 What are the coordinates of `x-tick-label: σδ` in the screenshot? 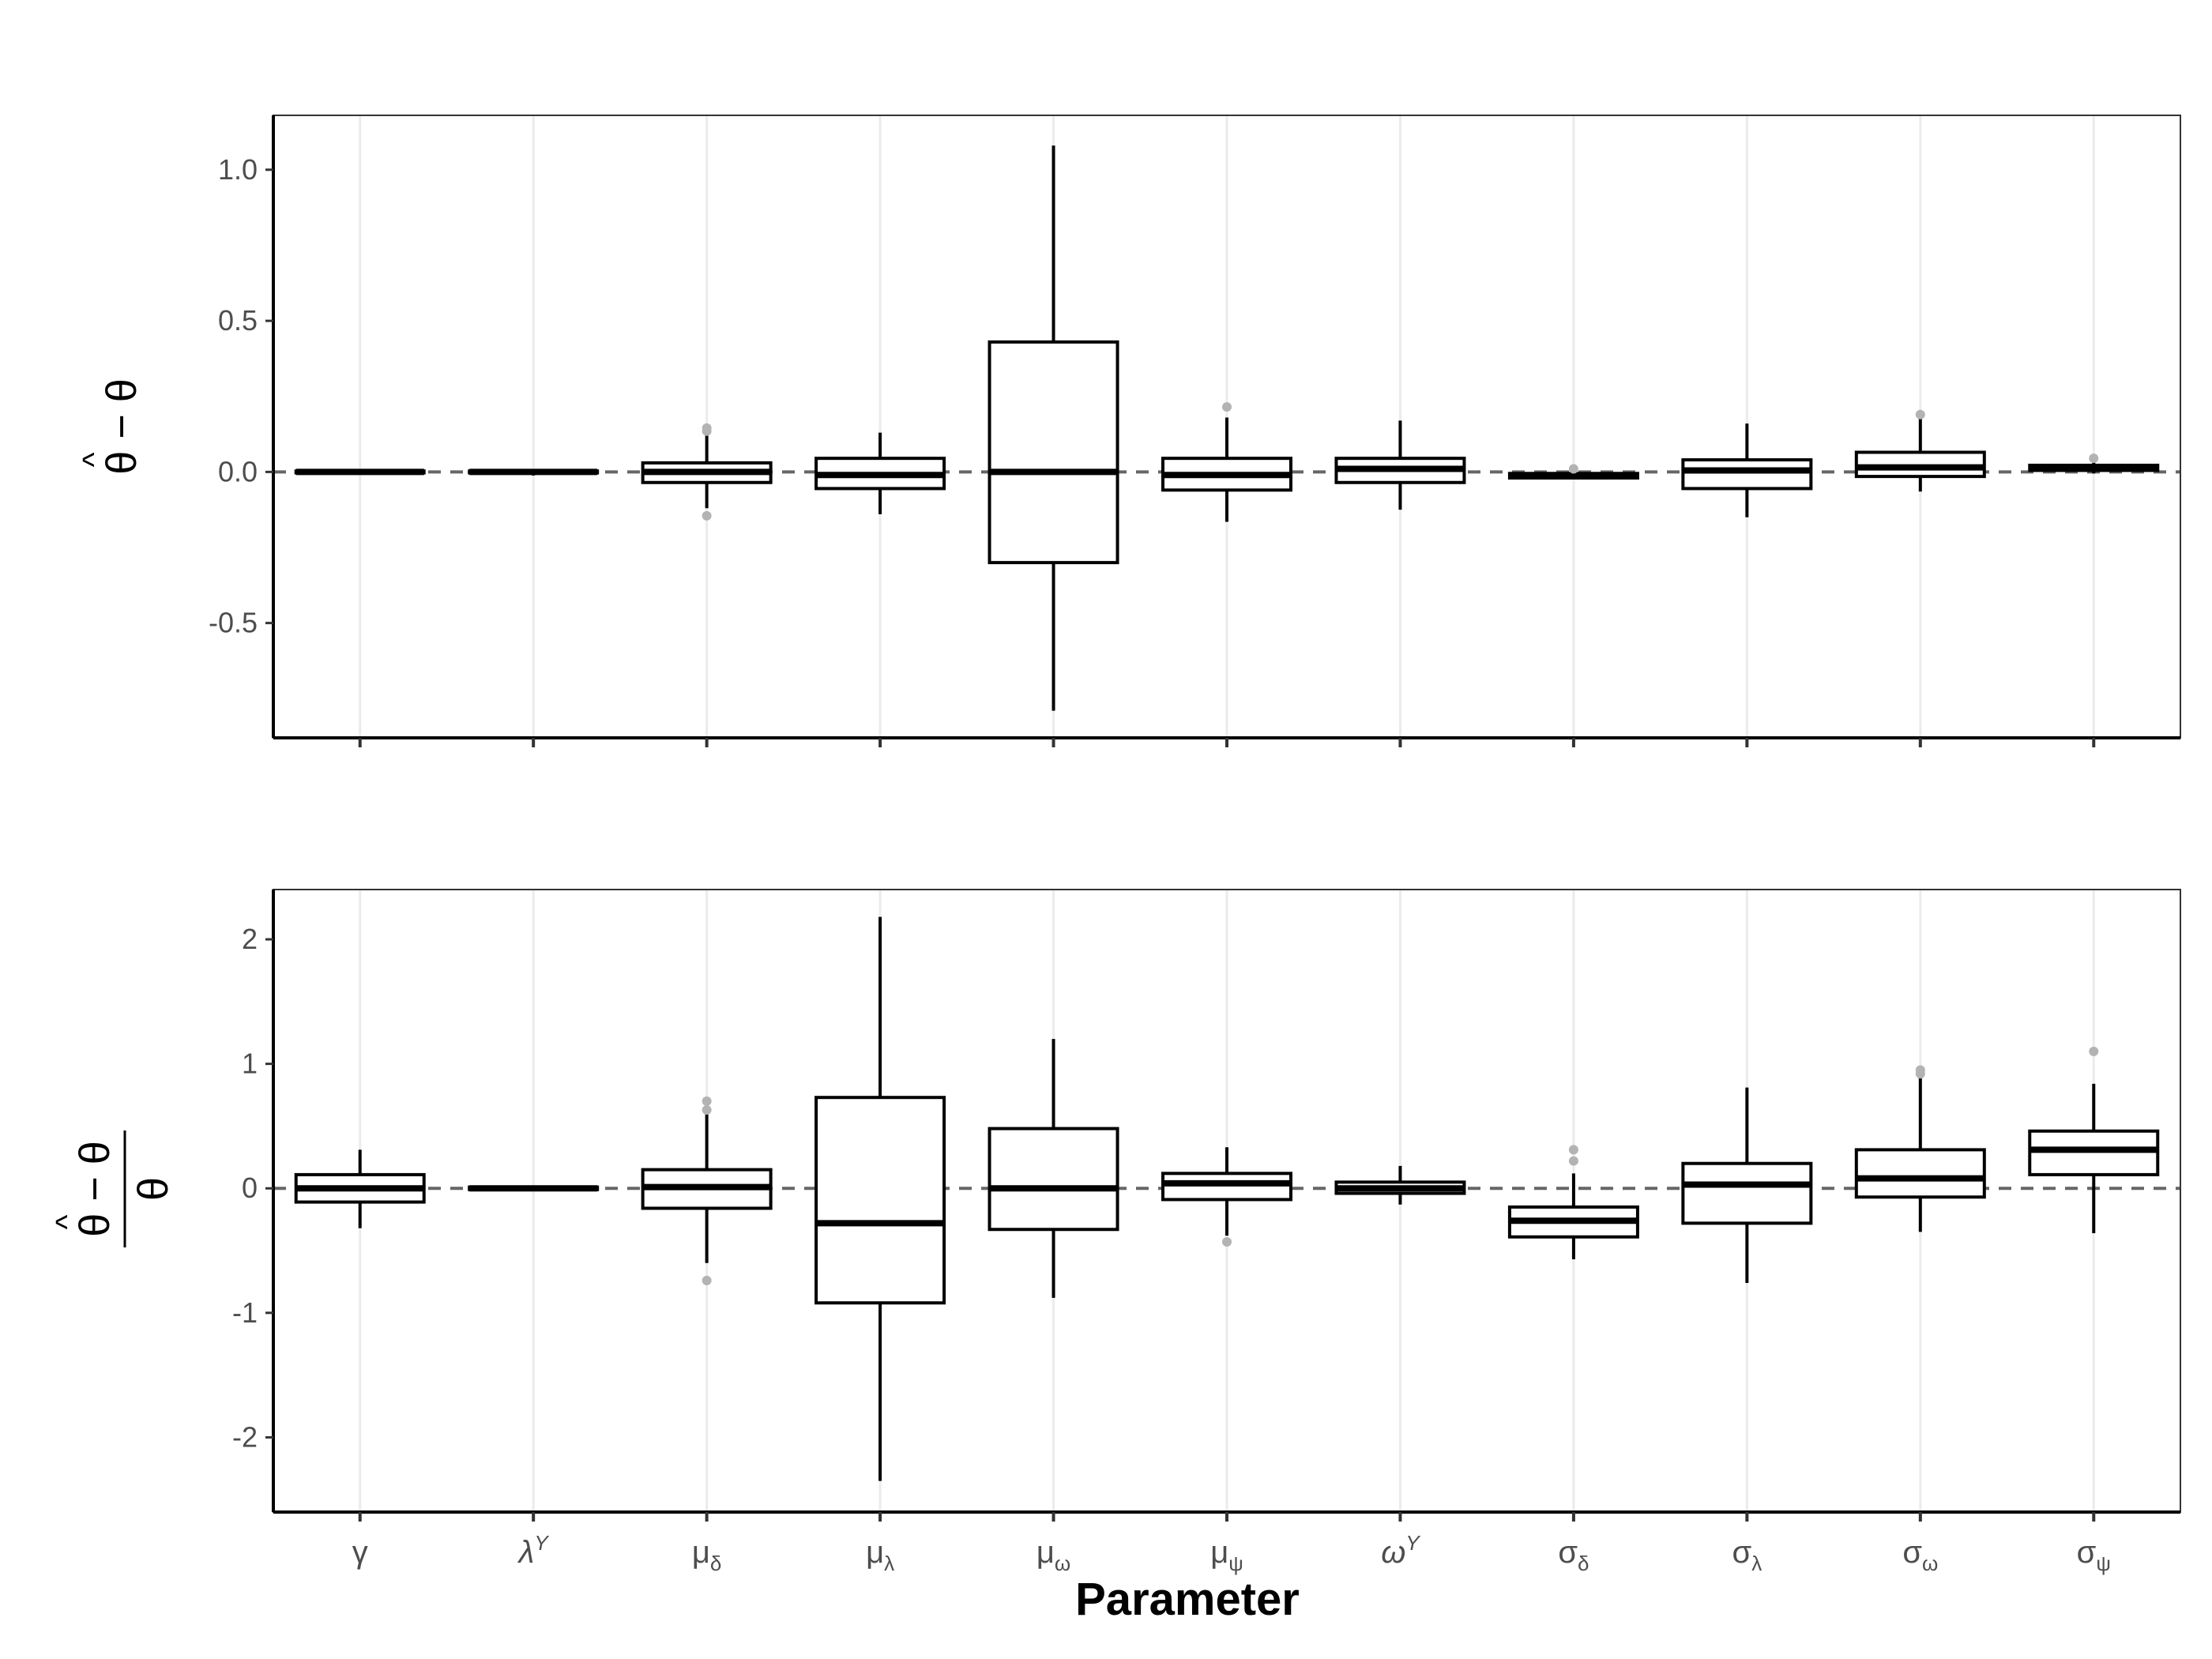 It's located at (1574, 1555).